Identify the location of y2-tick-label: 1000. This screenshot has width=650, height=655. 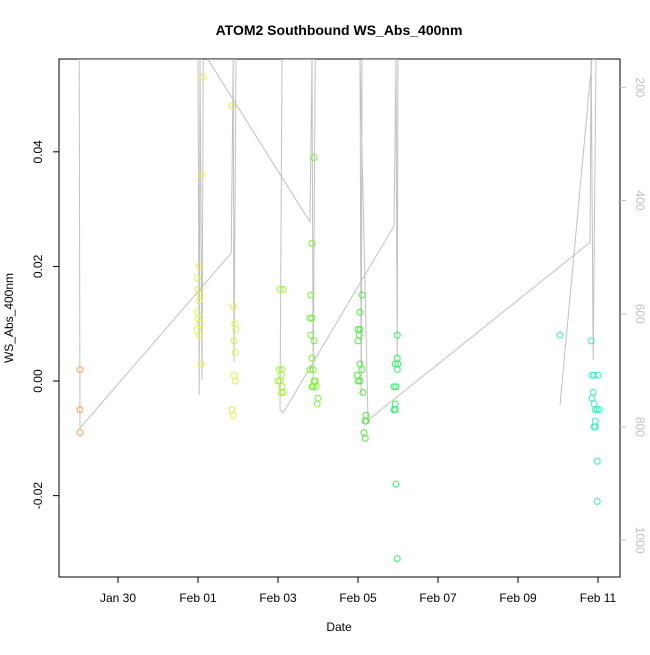
(640, 540).